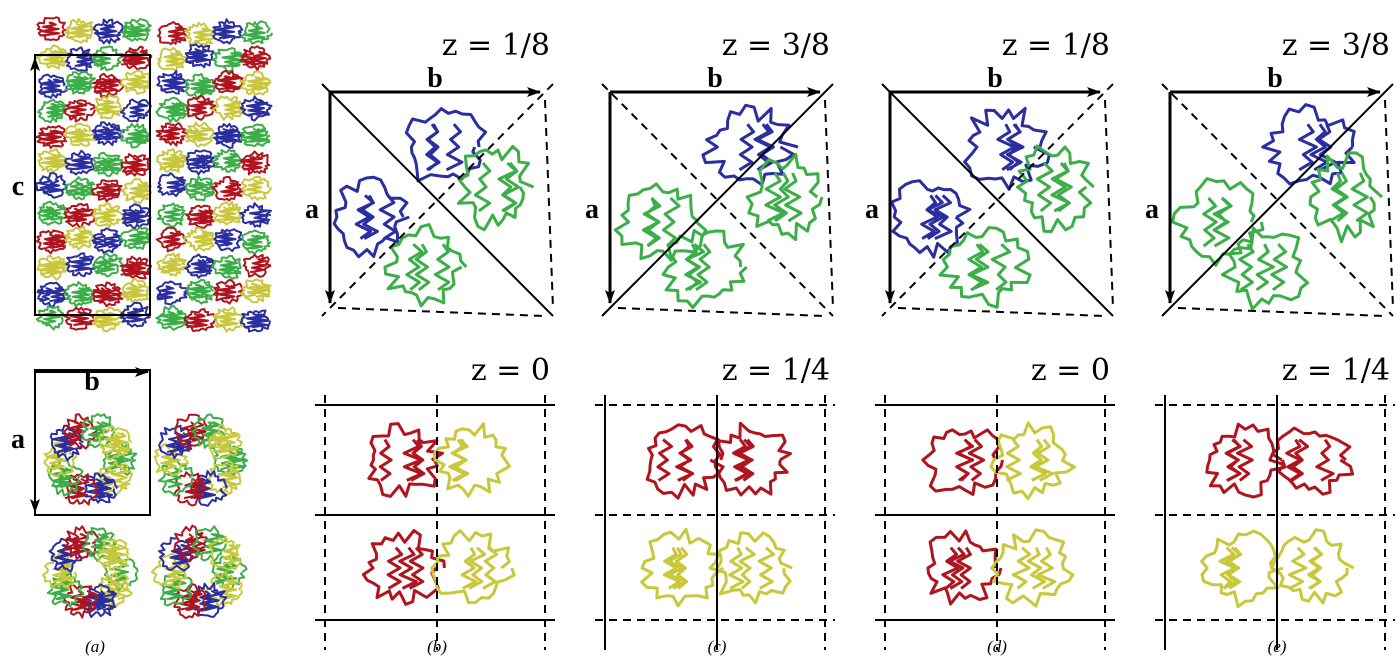 Image resolution: width=1397 pixels, height=663 pixels. Describe the element at coordinates (1277, 646) in the screenshot. I see `caption: (e)` at that location.